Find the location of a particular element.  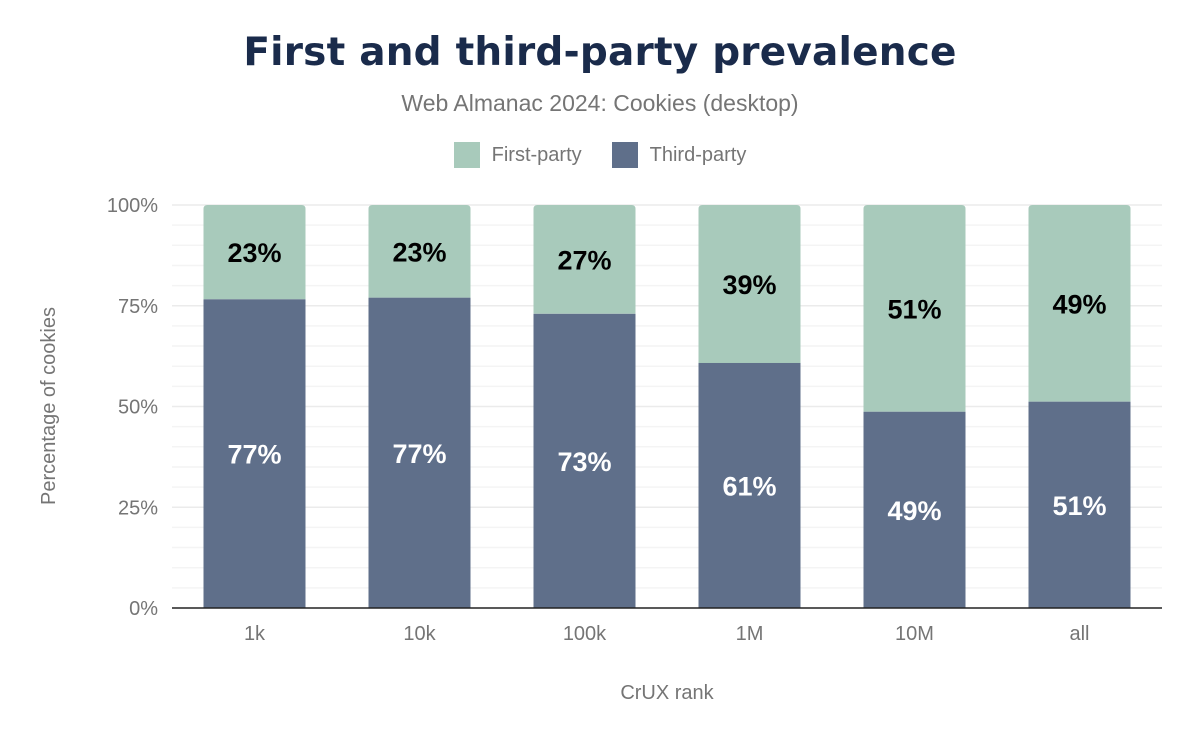

data-label-third-party: 61% is located at coordinates (749, 486).